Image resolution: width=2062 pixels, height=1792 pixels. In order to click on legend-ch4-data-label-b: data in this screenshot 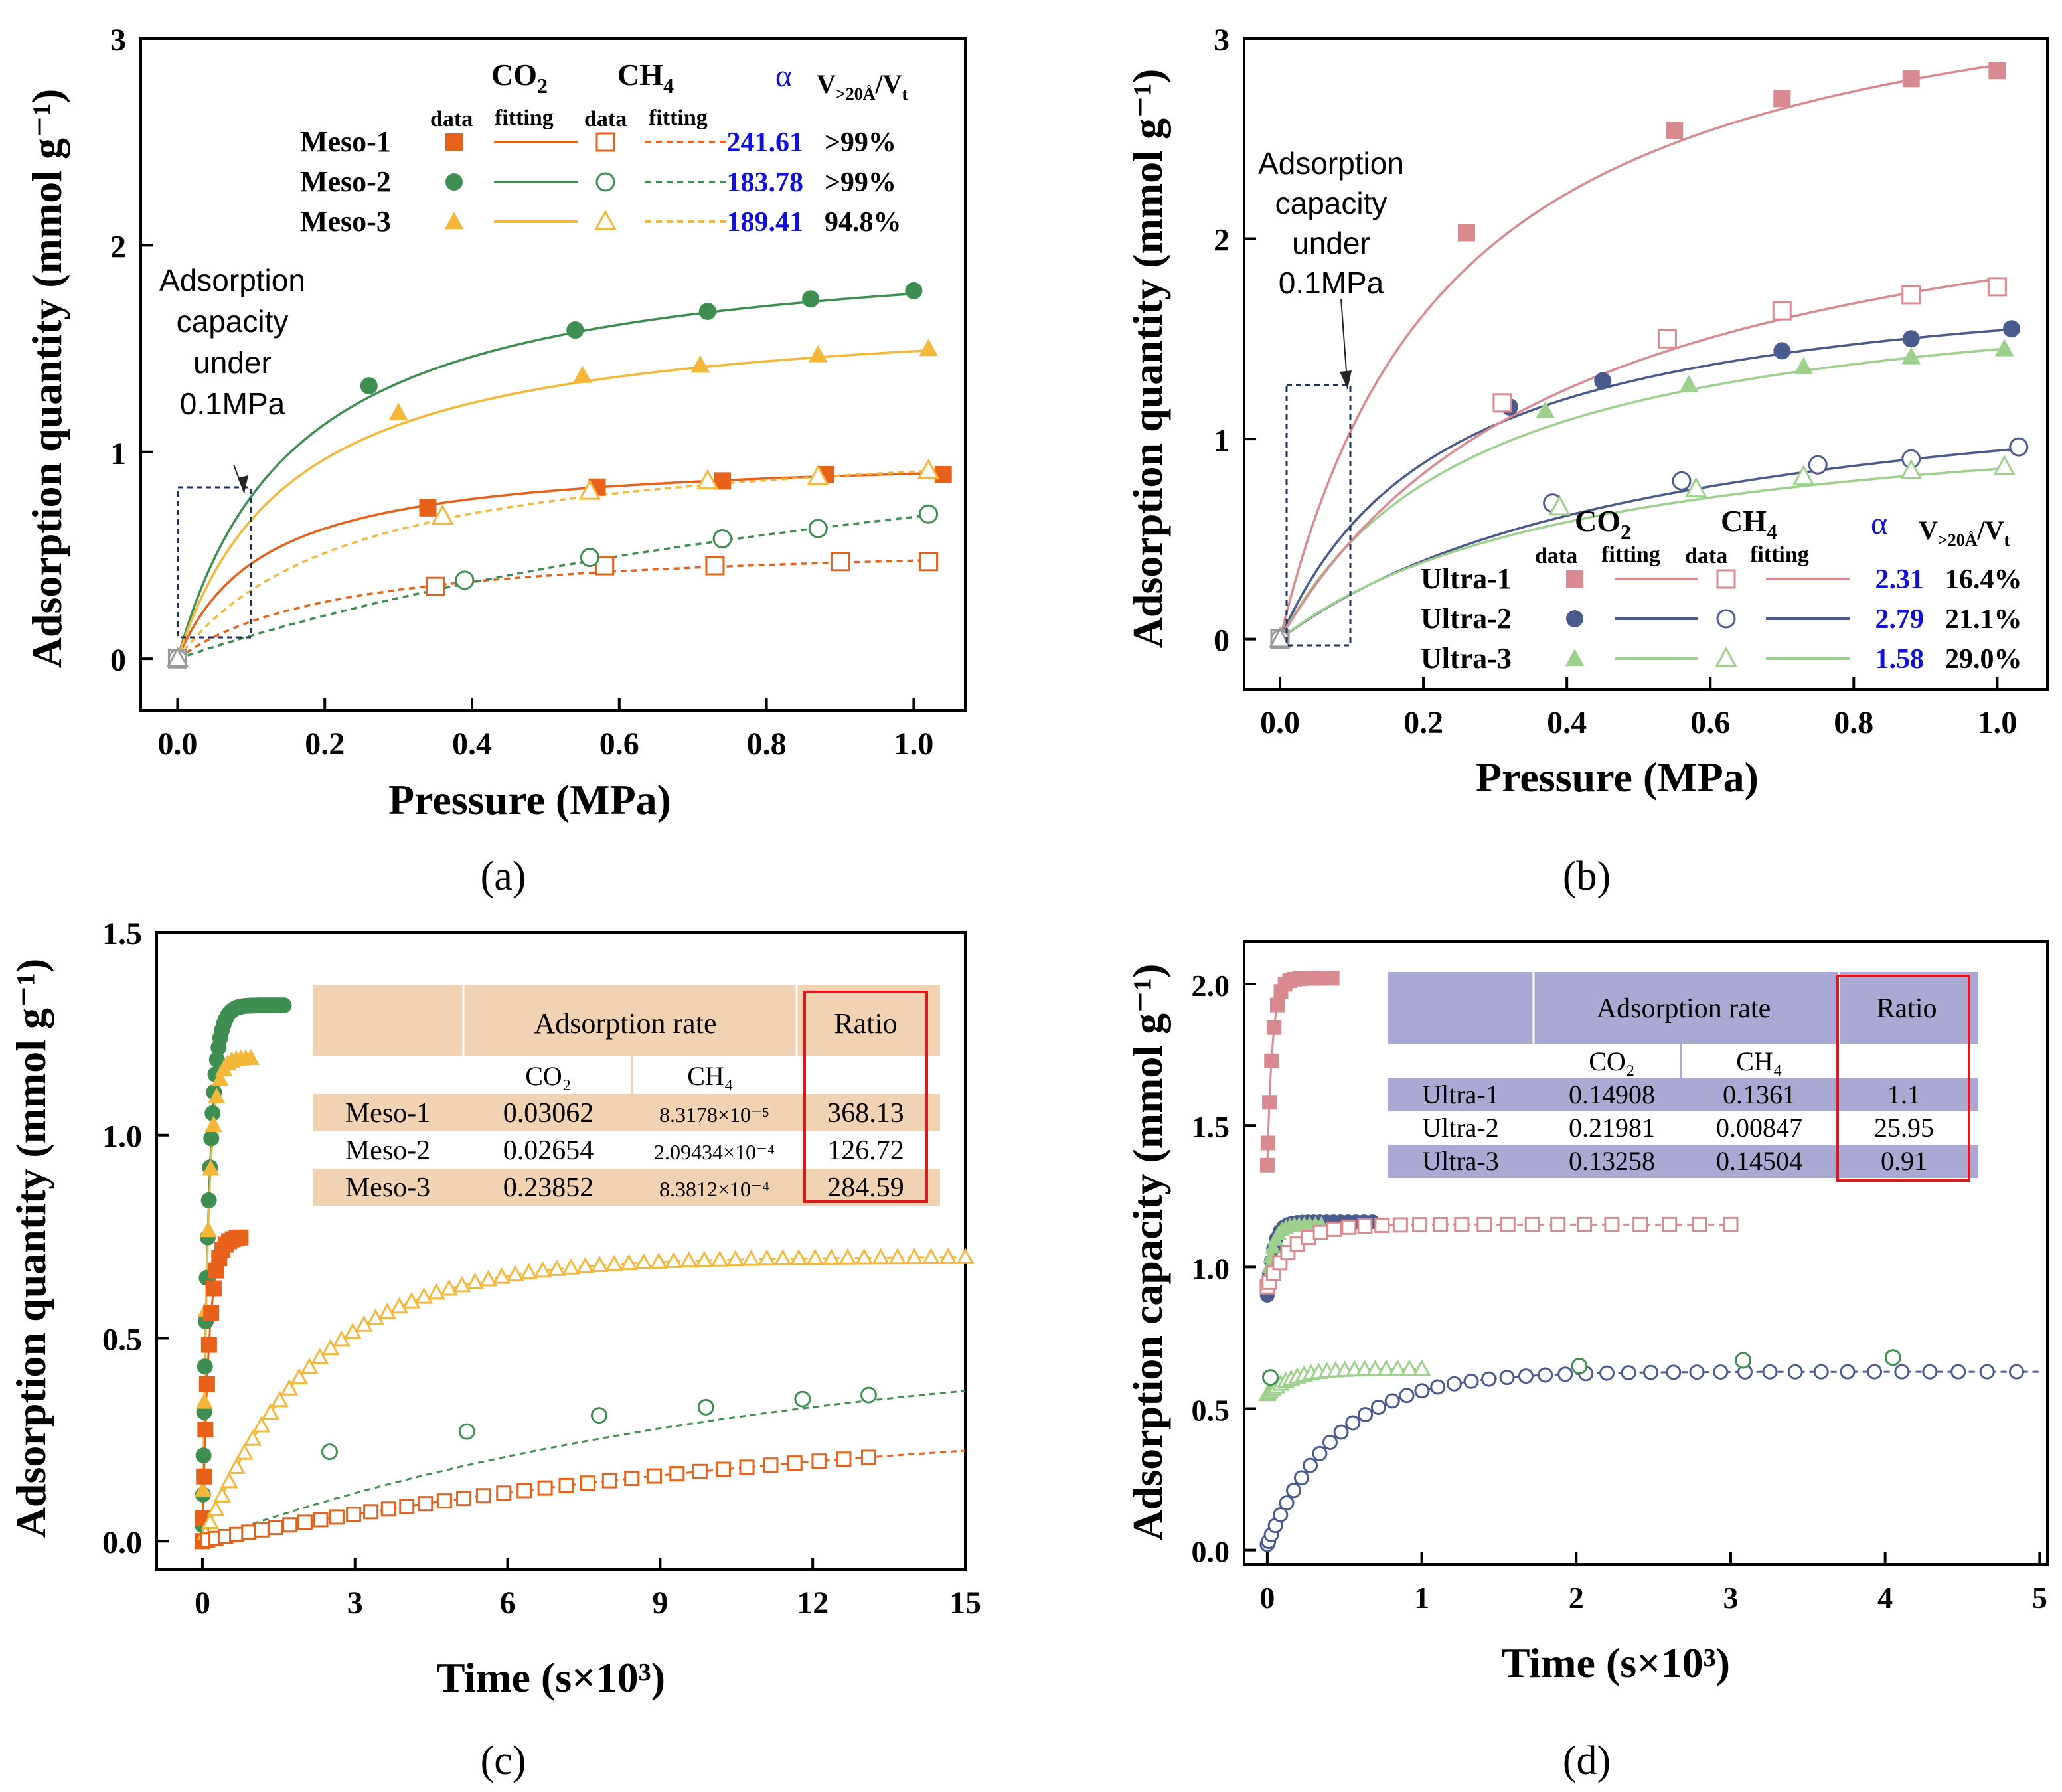, I will do `click(1706, 556)`.